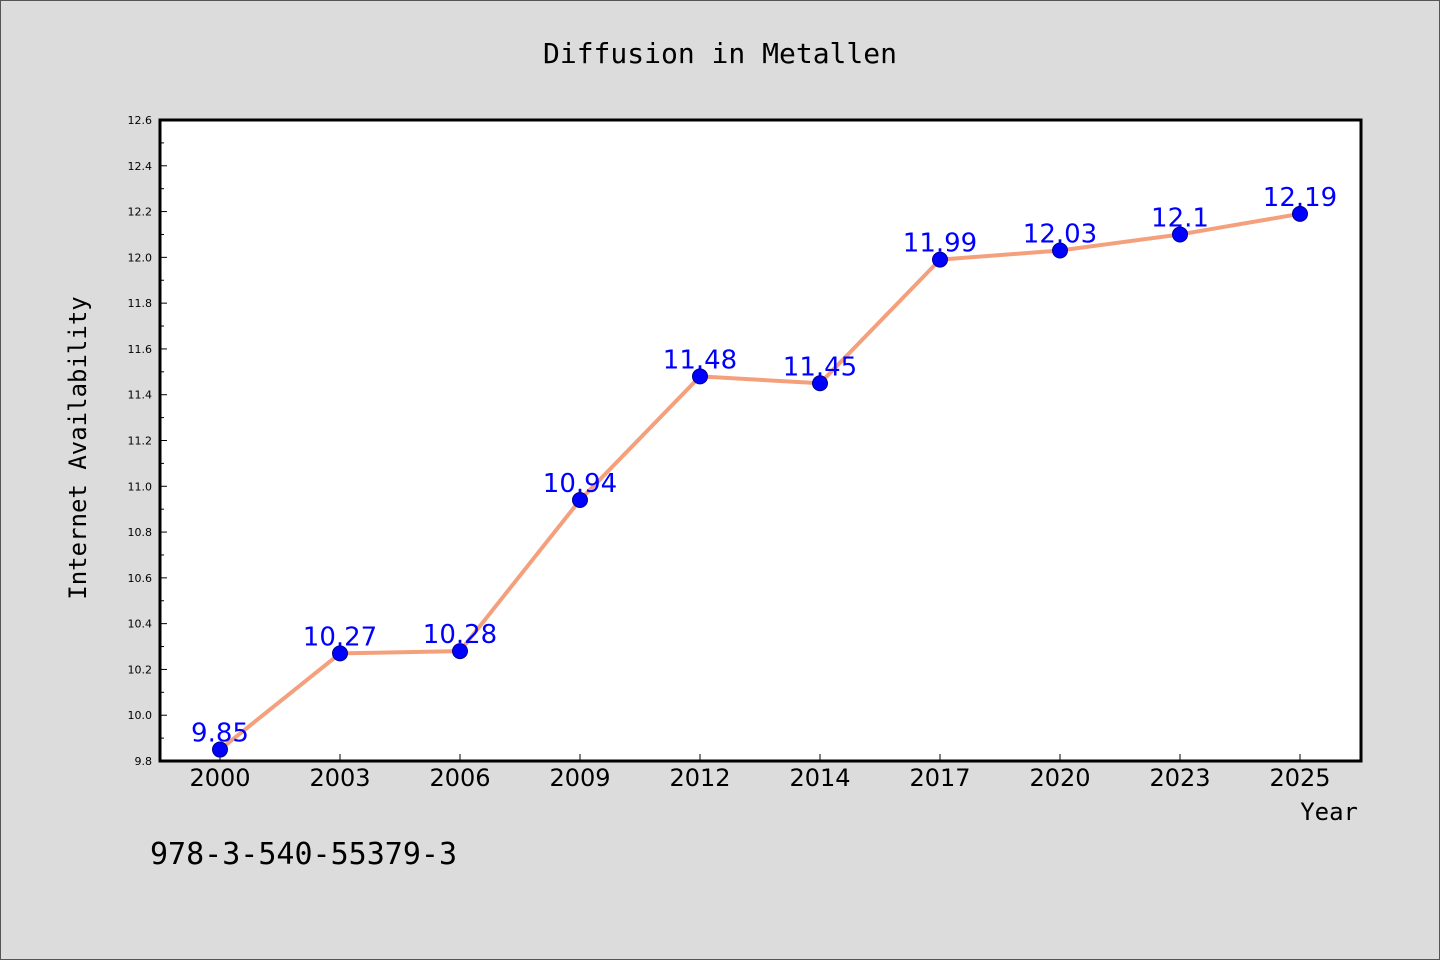 The image size is (1440, 960). What do you see at coordinates (339, 778) in the screenshot?
I see `x-tick-label: 2003` at bounding box center [339, 778].